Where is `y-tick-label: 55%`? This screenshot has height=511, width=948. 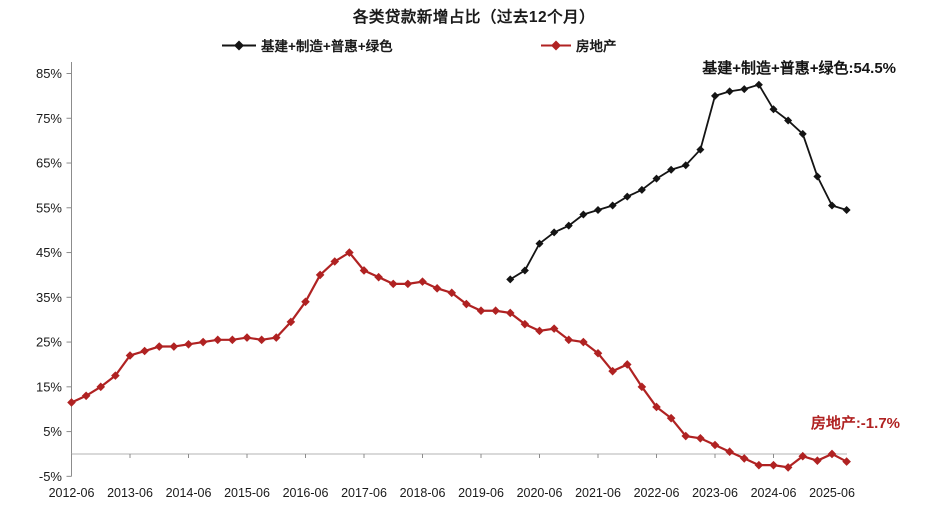
y-tick-label: 55% is located at coordinates (49, 207).